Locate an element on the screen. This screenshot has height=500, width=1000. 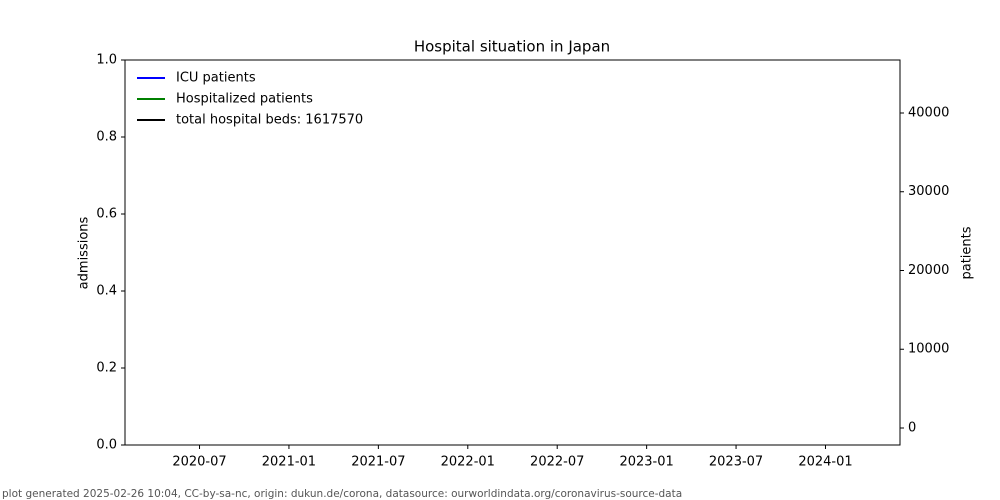
x-tick-label: 2024-01 is located at coordinates (825, 462).